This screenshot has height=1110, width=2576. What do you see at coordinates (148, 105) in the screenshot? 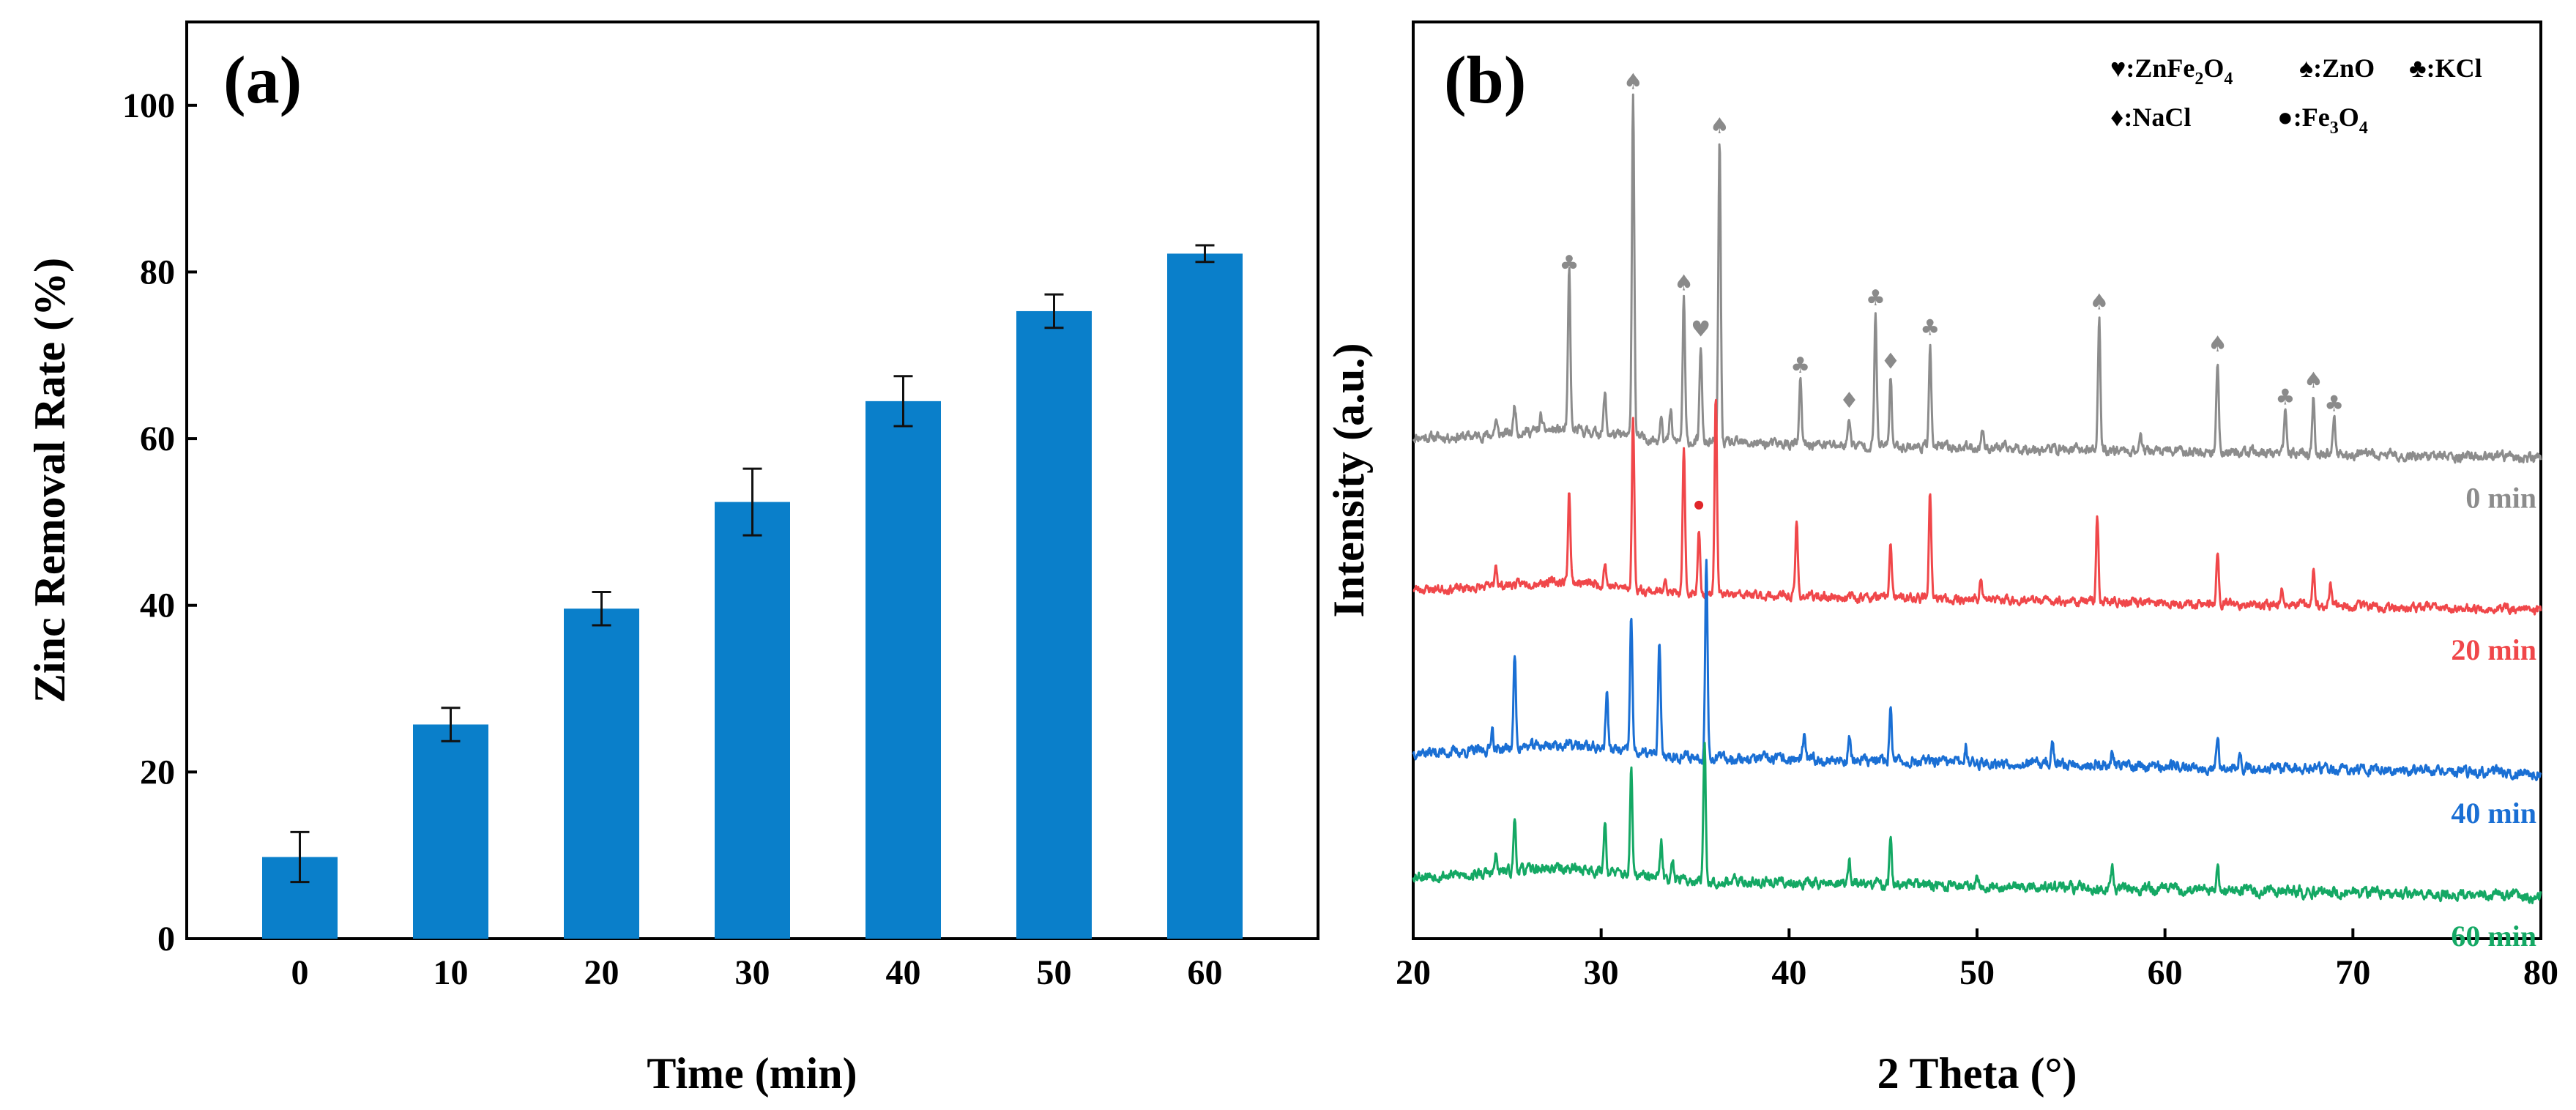
I see `y-tick-label: 100` at bounding box center [148, 105].